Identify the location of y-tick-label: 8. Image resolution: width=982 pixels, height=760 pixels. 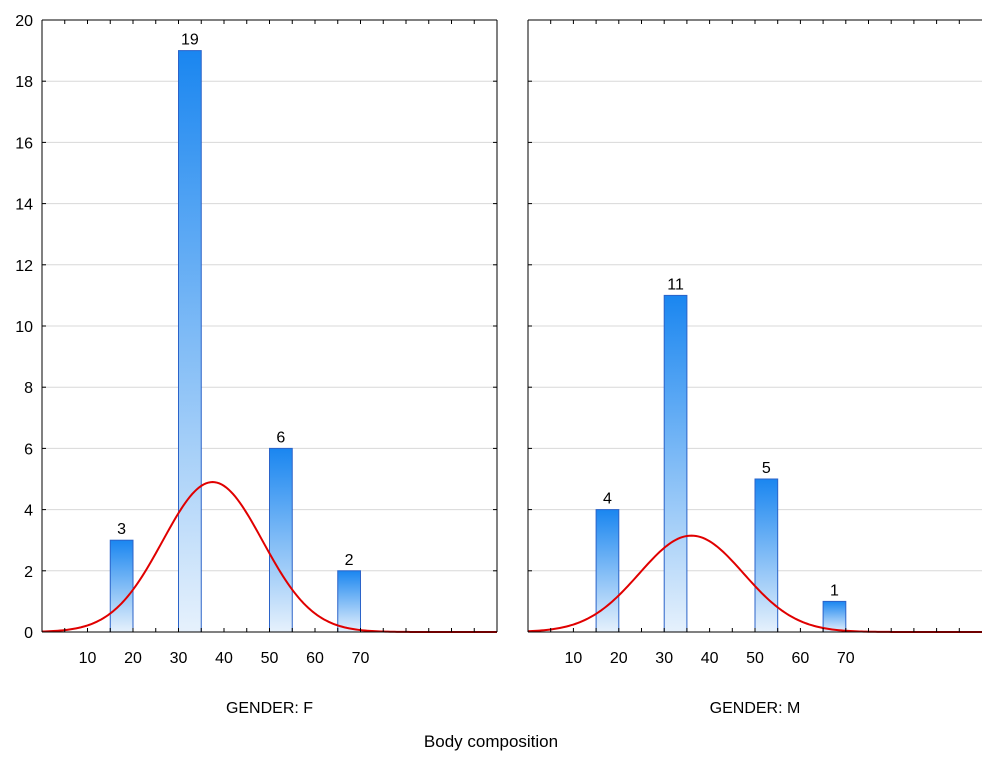
(28, 388).